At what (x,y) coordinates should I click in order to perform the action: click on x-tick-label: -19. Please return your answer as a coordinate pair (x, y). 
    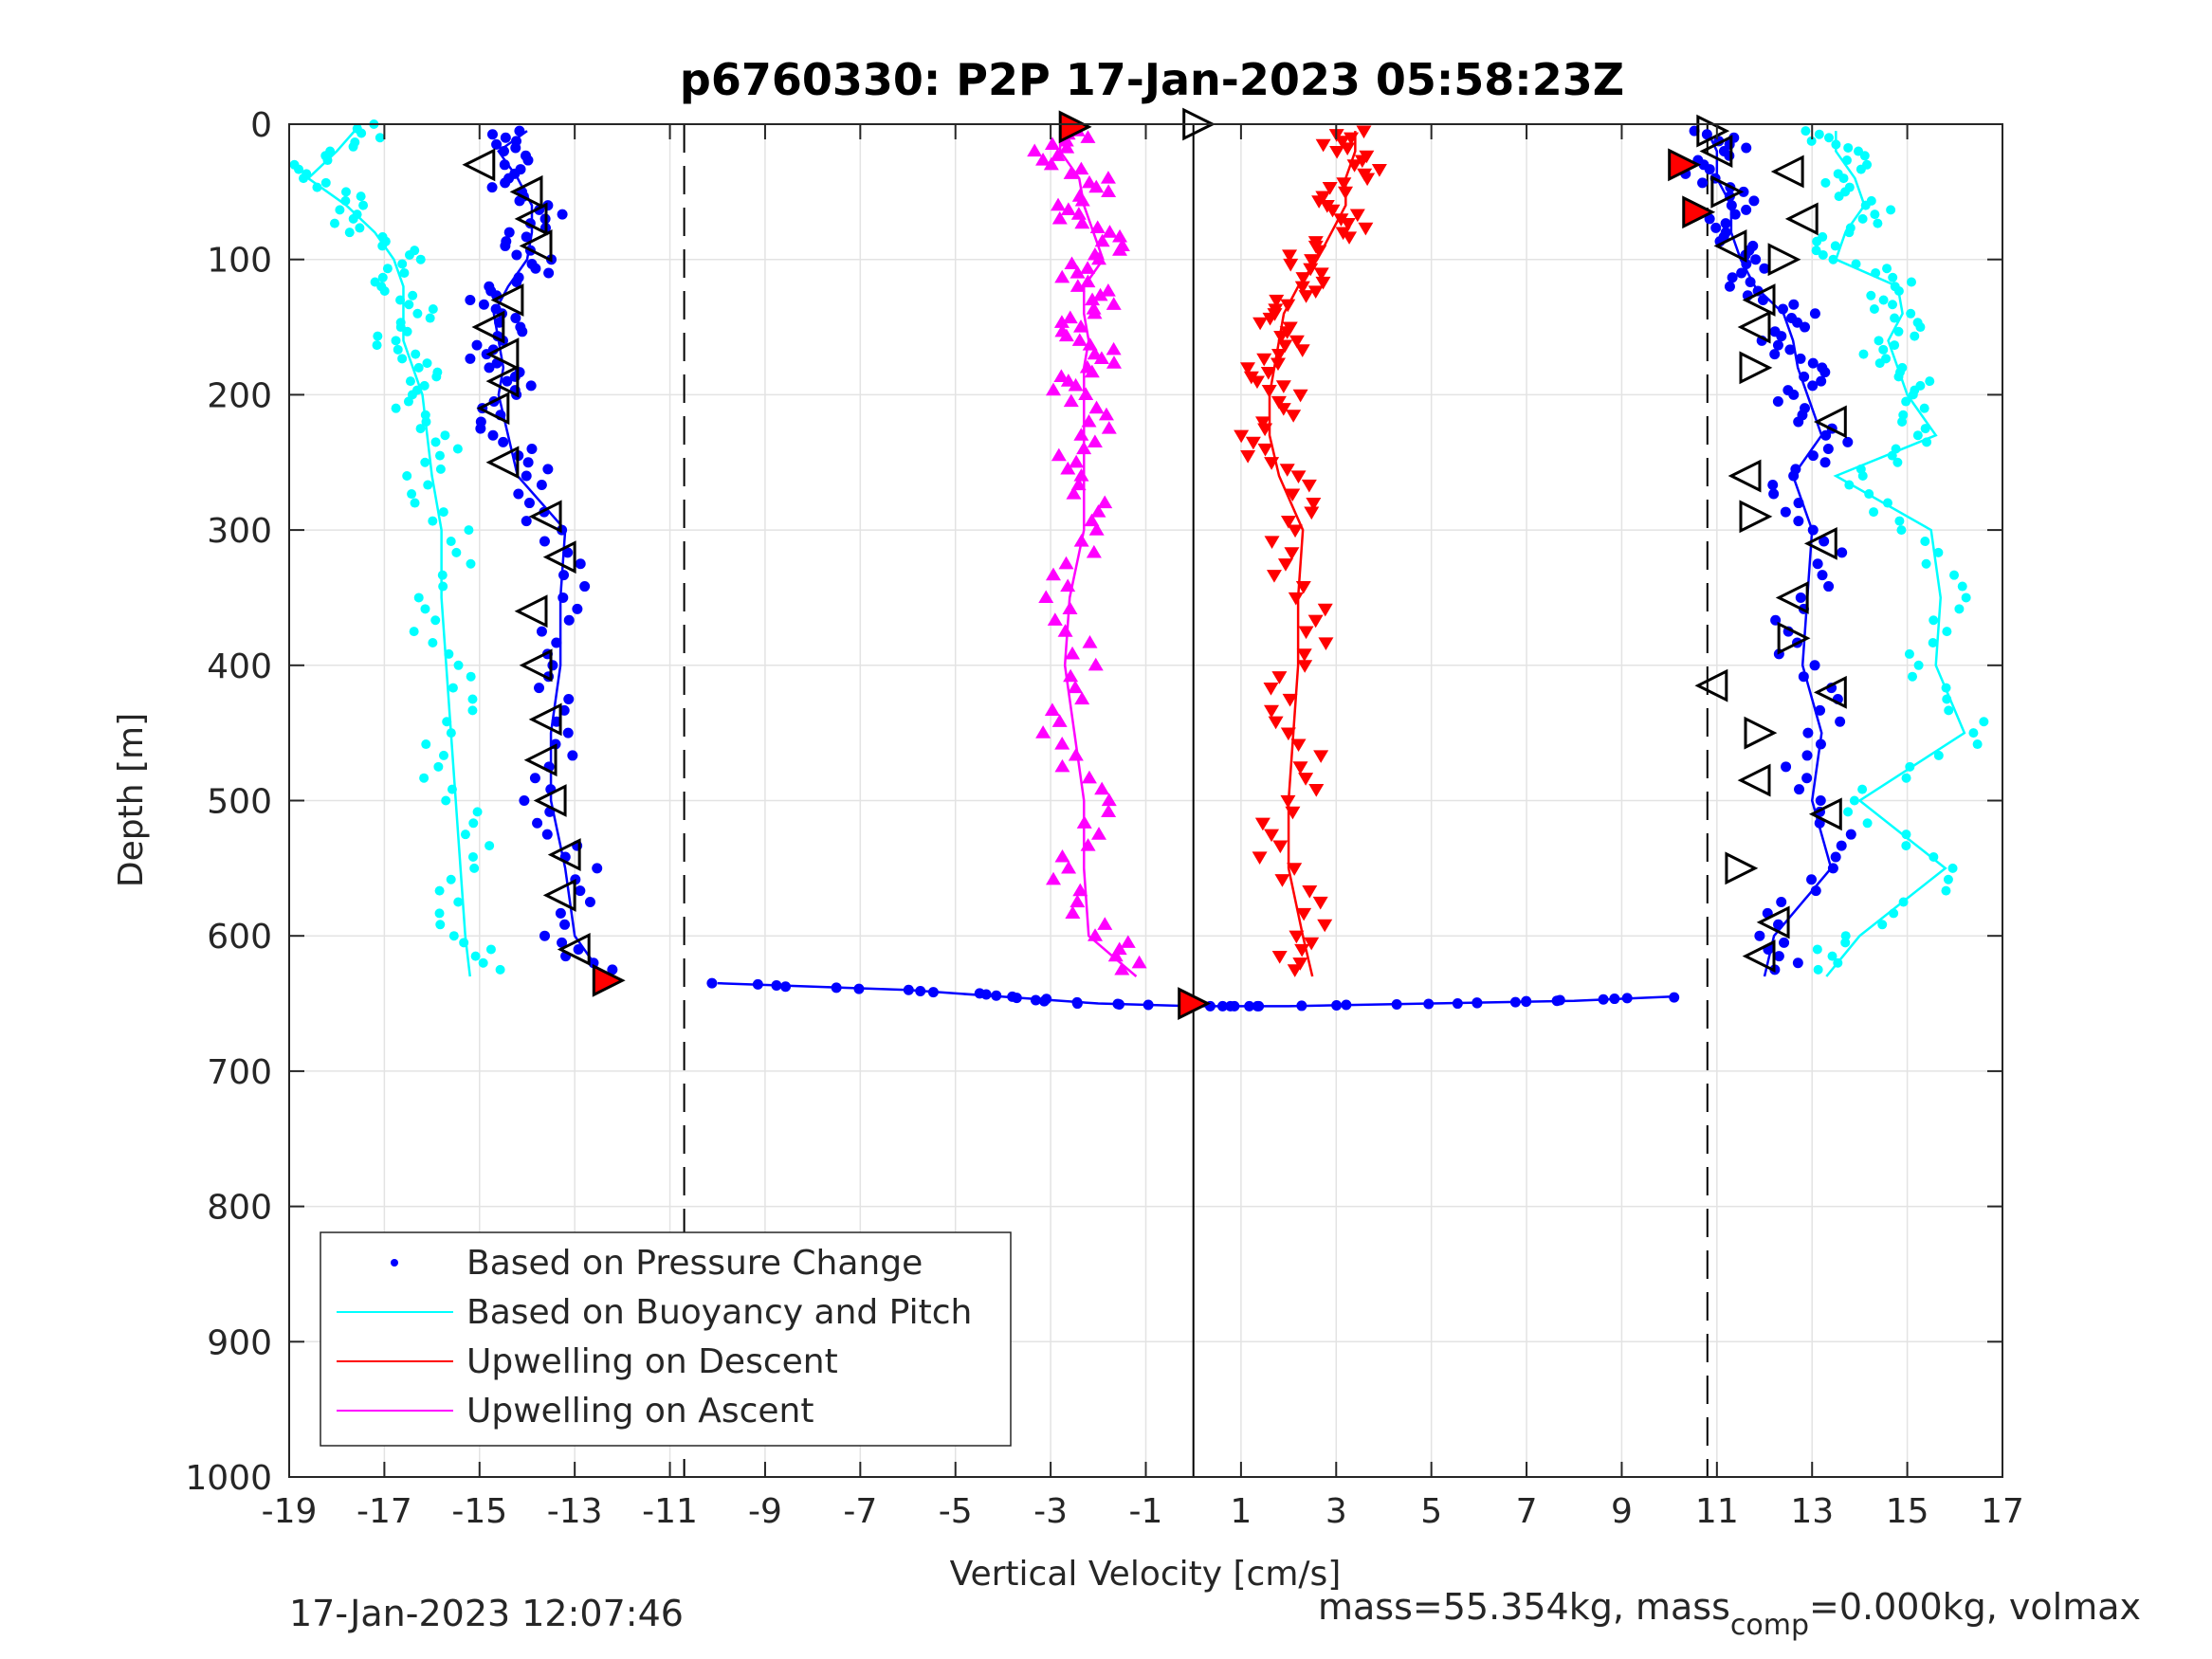
    Looking at the image, I should click on (290, 1511).